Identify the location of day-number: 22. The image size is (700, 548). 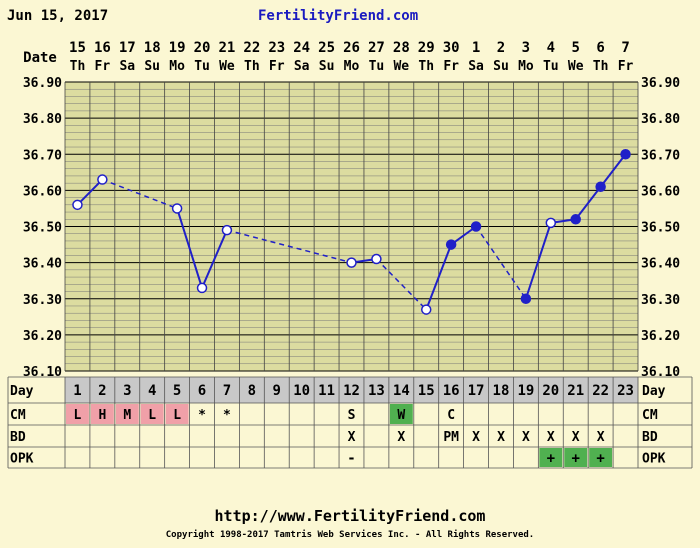
(600, 391).